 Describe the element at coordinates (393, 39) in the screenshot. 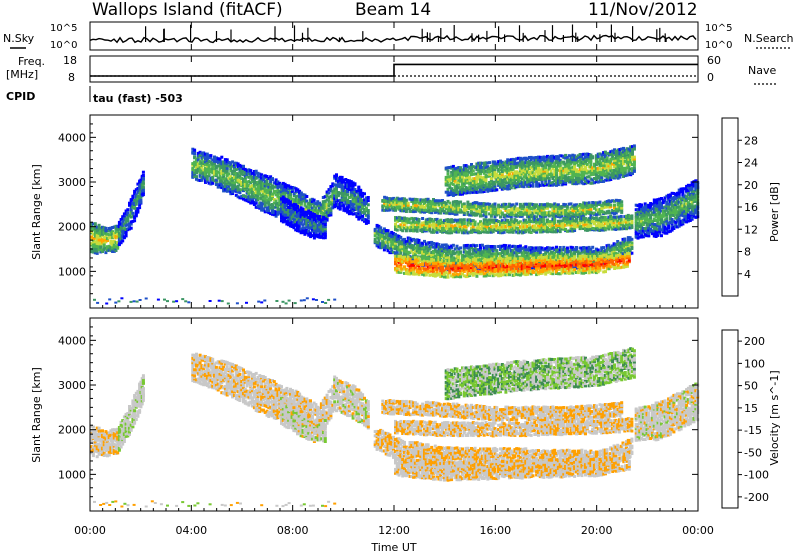

I see `nsky-trace` at that location.